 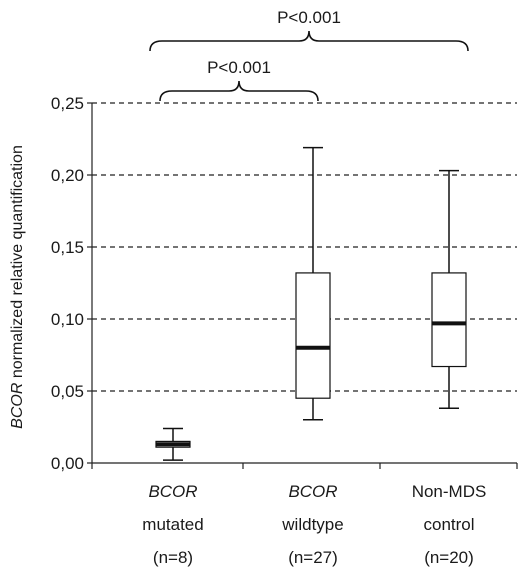 What do you see at coordinates (309, 55) in the screenshot?
I see `significance-annotations: P<0.001 P<0.001` at bounding box center [309, 55].